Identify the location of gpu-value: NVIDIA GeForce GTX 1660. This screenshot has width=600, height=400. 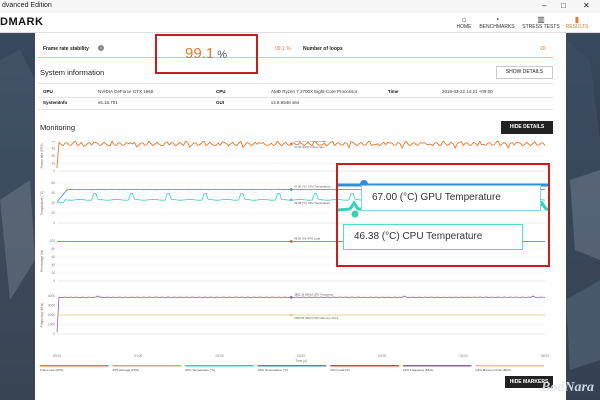
(126, 91).